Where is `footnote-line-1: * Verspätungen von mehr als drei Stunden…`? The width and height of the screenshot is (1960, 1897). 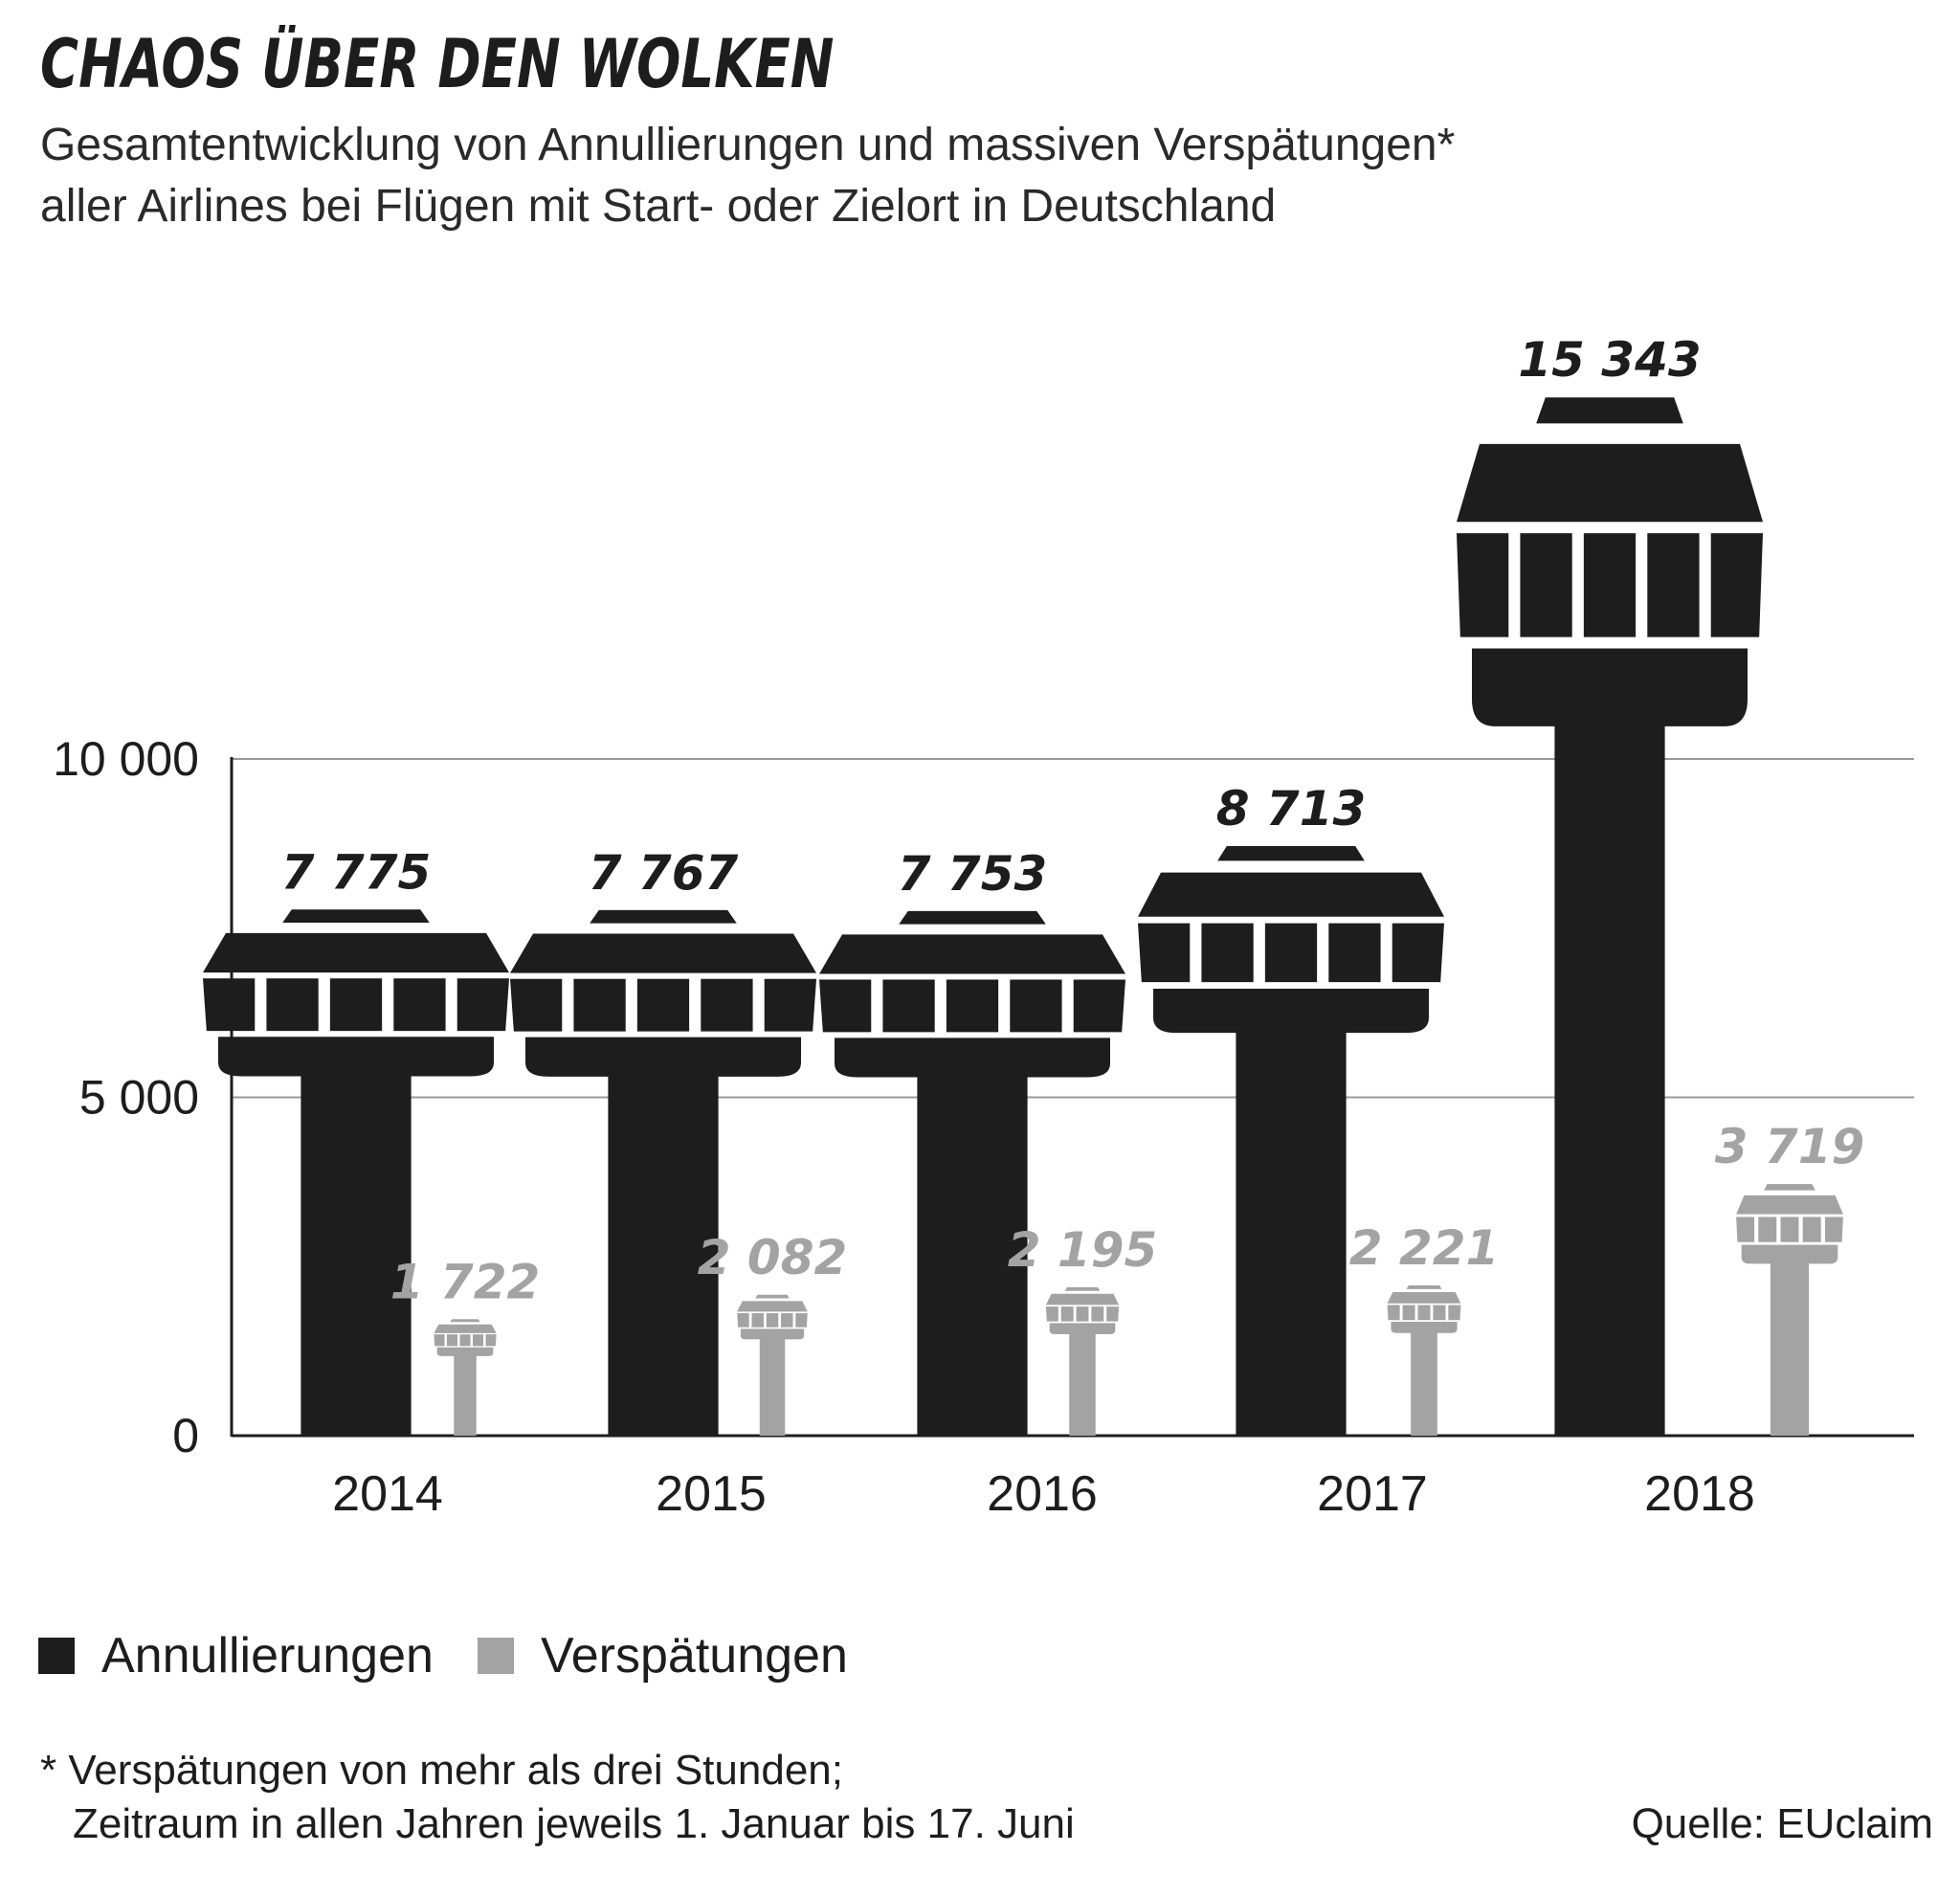
footnote-line-1: * Verspätungen von mehr als drei Stunden… is located at coordinates (441, 1770).